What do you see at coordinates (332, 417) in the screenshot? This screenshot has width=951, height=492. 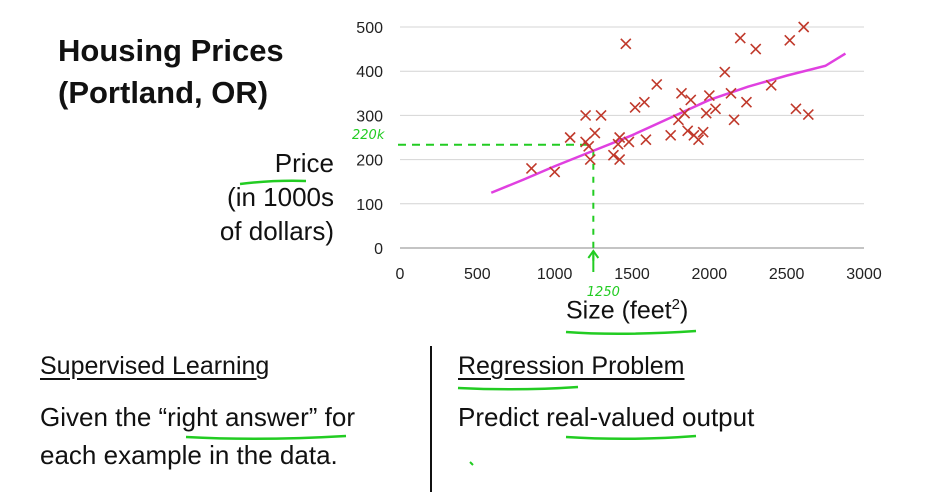 I see `body-line1-post: ” for` at bounding box center [332, 417].